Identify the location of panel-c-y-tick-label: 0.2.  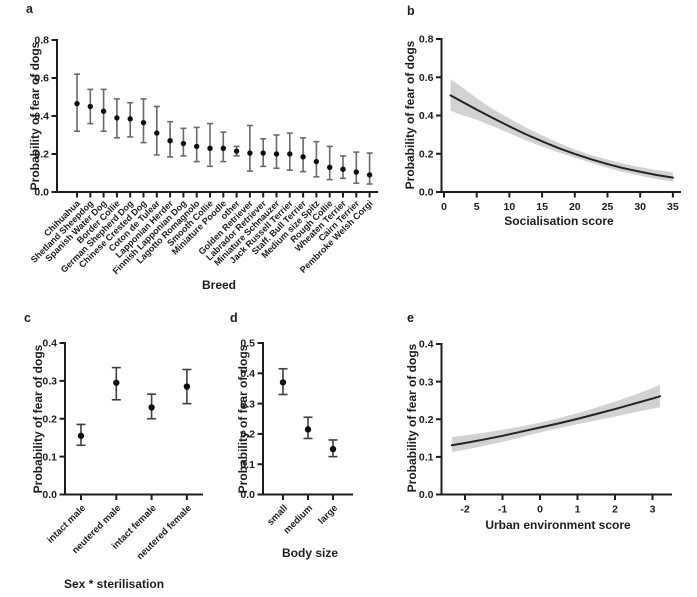
(49, 419).